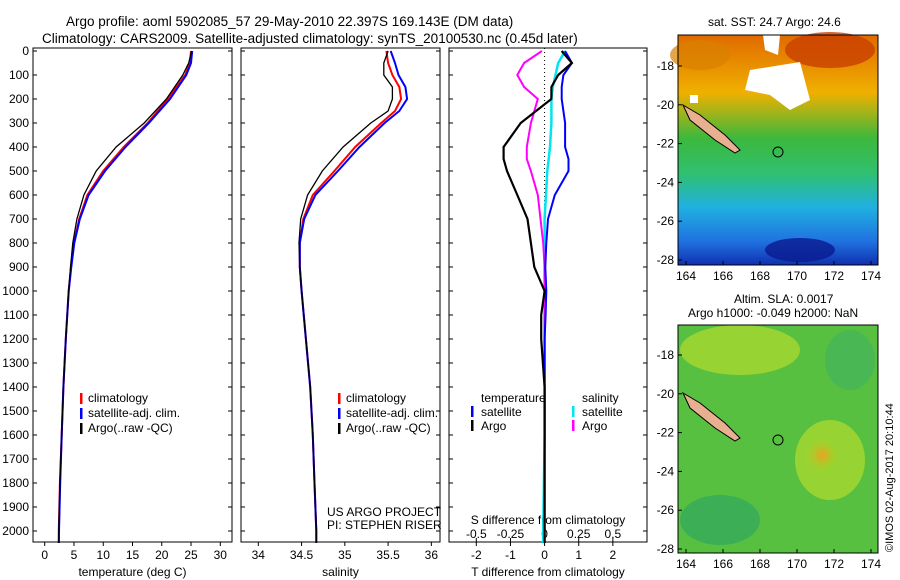 Image resolution: width=900 pixels, height=580 pixels. What do you see at coordinates (19, 99) in the screenshot?
I see `y-tick-label: 200` at bounding box center [19, 99].